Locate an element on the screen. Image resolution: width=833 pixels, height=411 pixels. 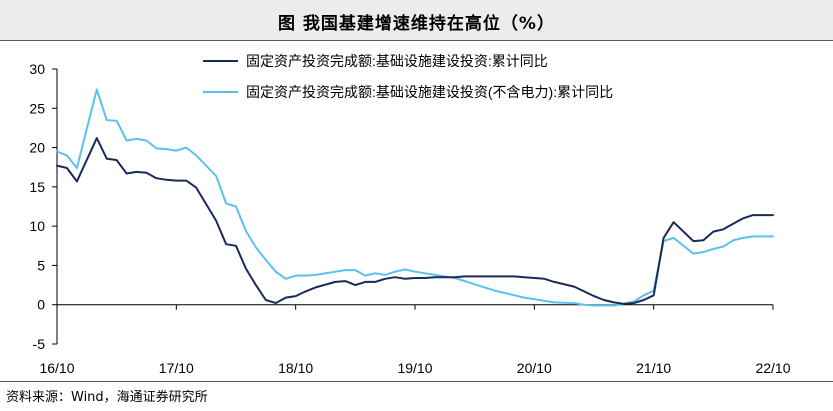
y-tick-label: 30 is located at coordinates (37, 69).